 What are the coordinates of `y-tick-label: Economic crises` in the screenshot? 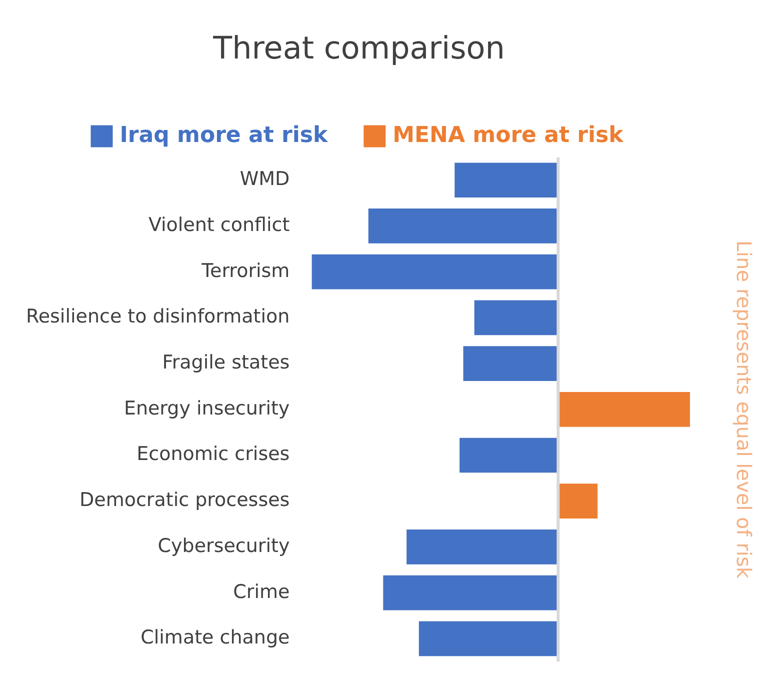 It's located at (213, 454).